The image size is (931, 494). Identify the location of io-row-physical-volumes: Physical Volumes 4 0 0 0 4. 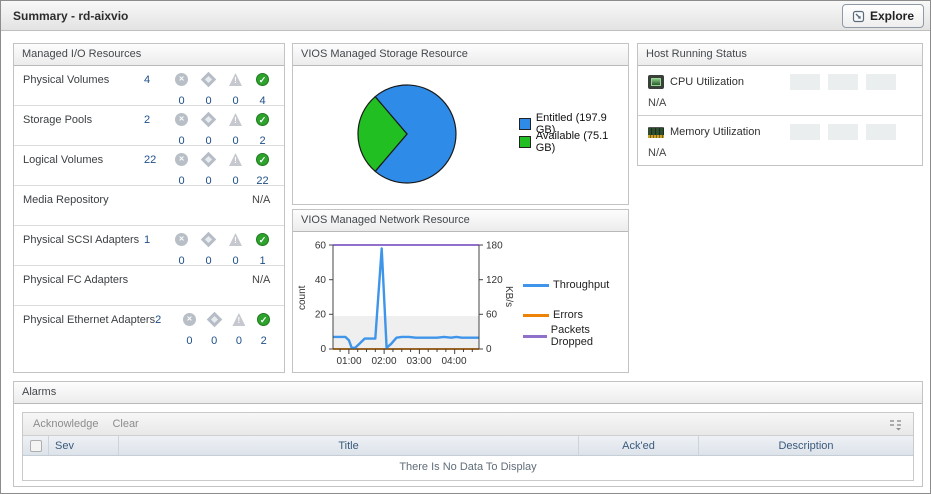
(149, 86).